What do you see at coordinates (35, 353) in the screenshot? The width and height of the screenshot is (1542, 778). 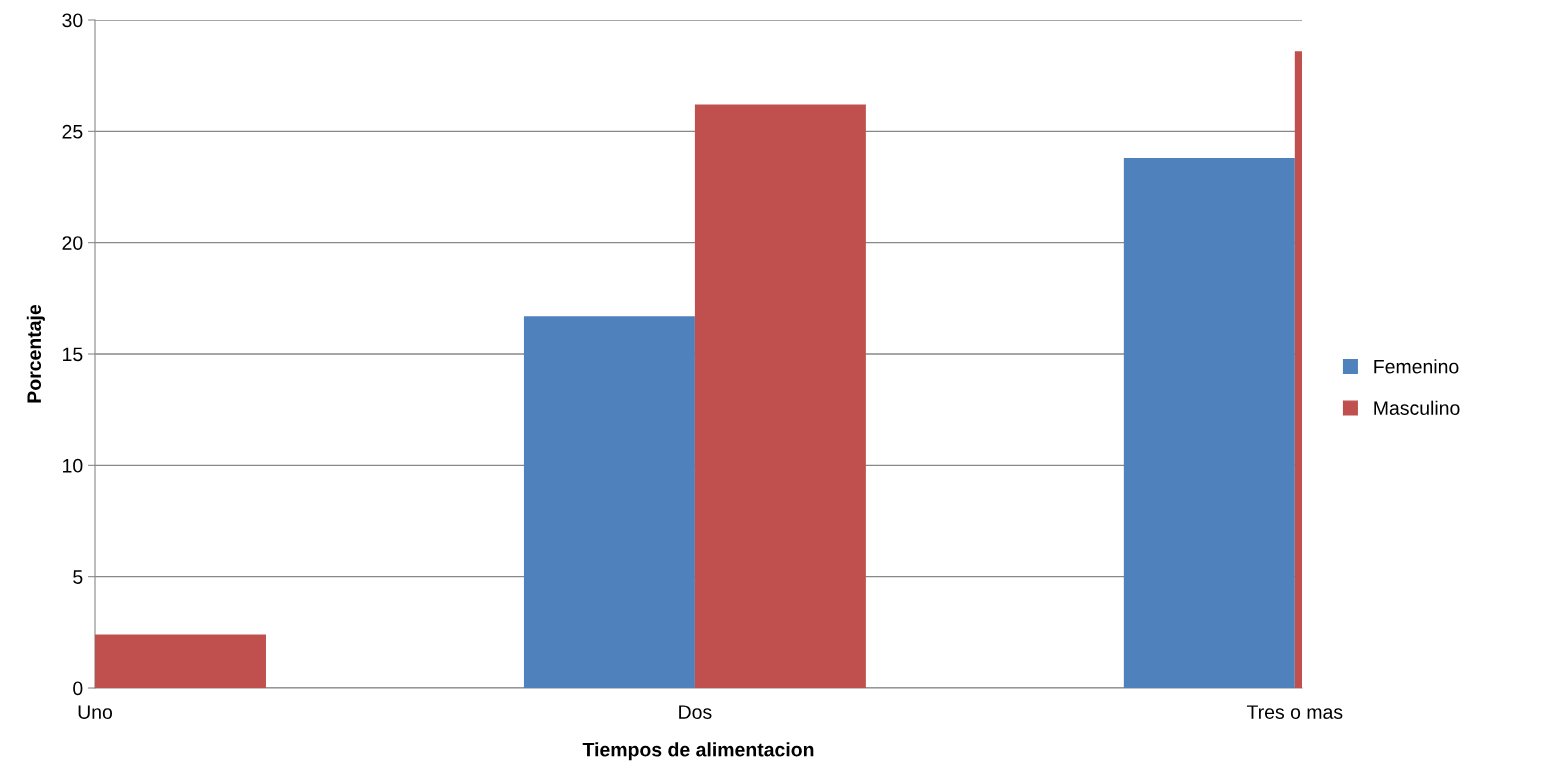 I see `y-axis-title: Porcentaje` at bounding box center [35, 353].